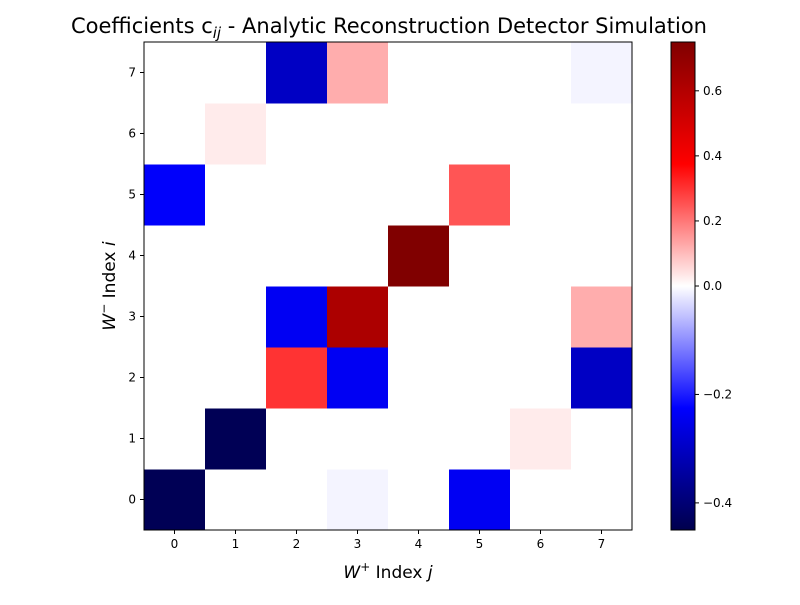 The height and width of the screenshot is (605, 800). I want to click on y-tick-label: 7, so click(132, 73).